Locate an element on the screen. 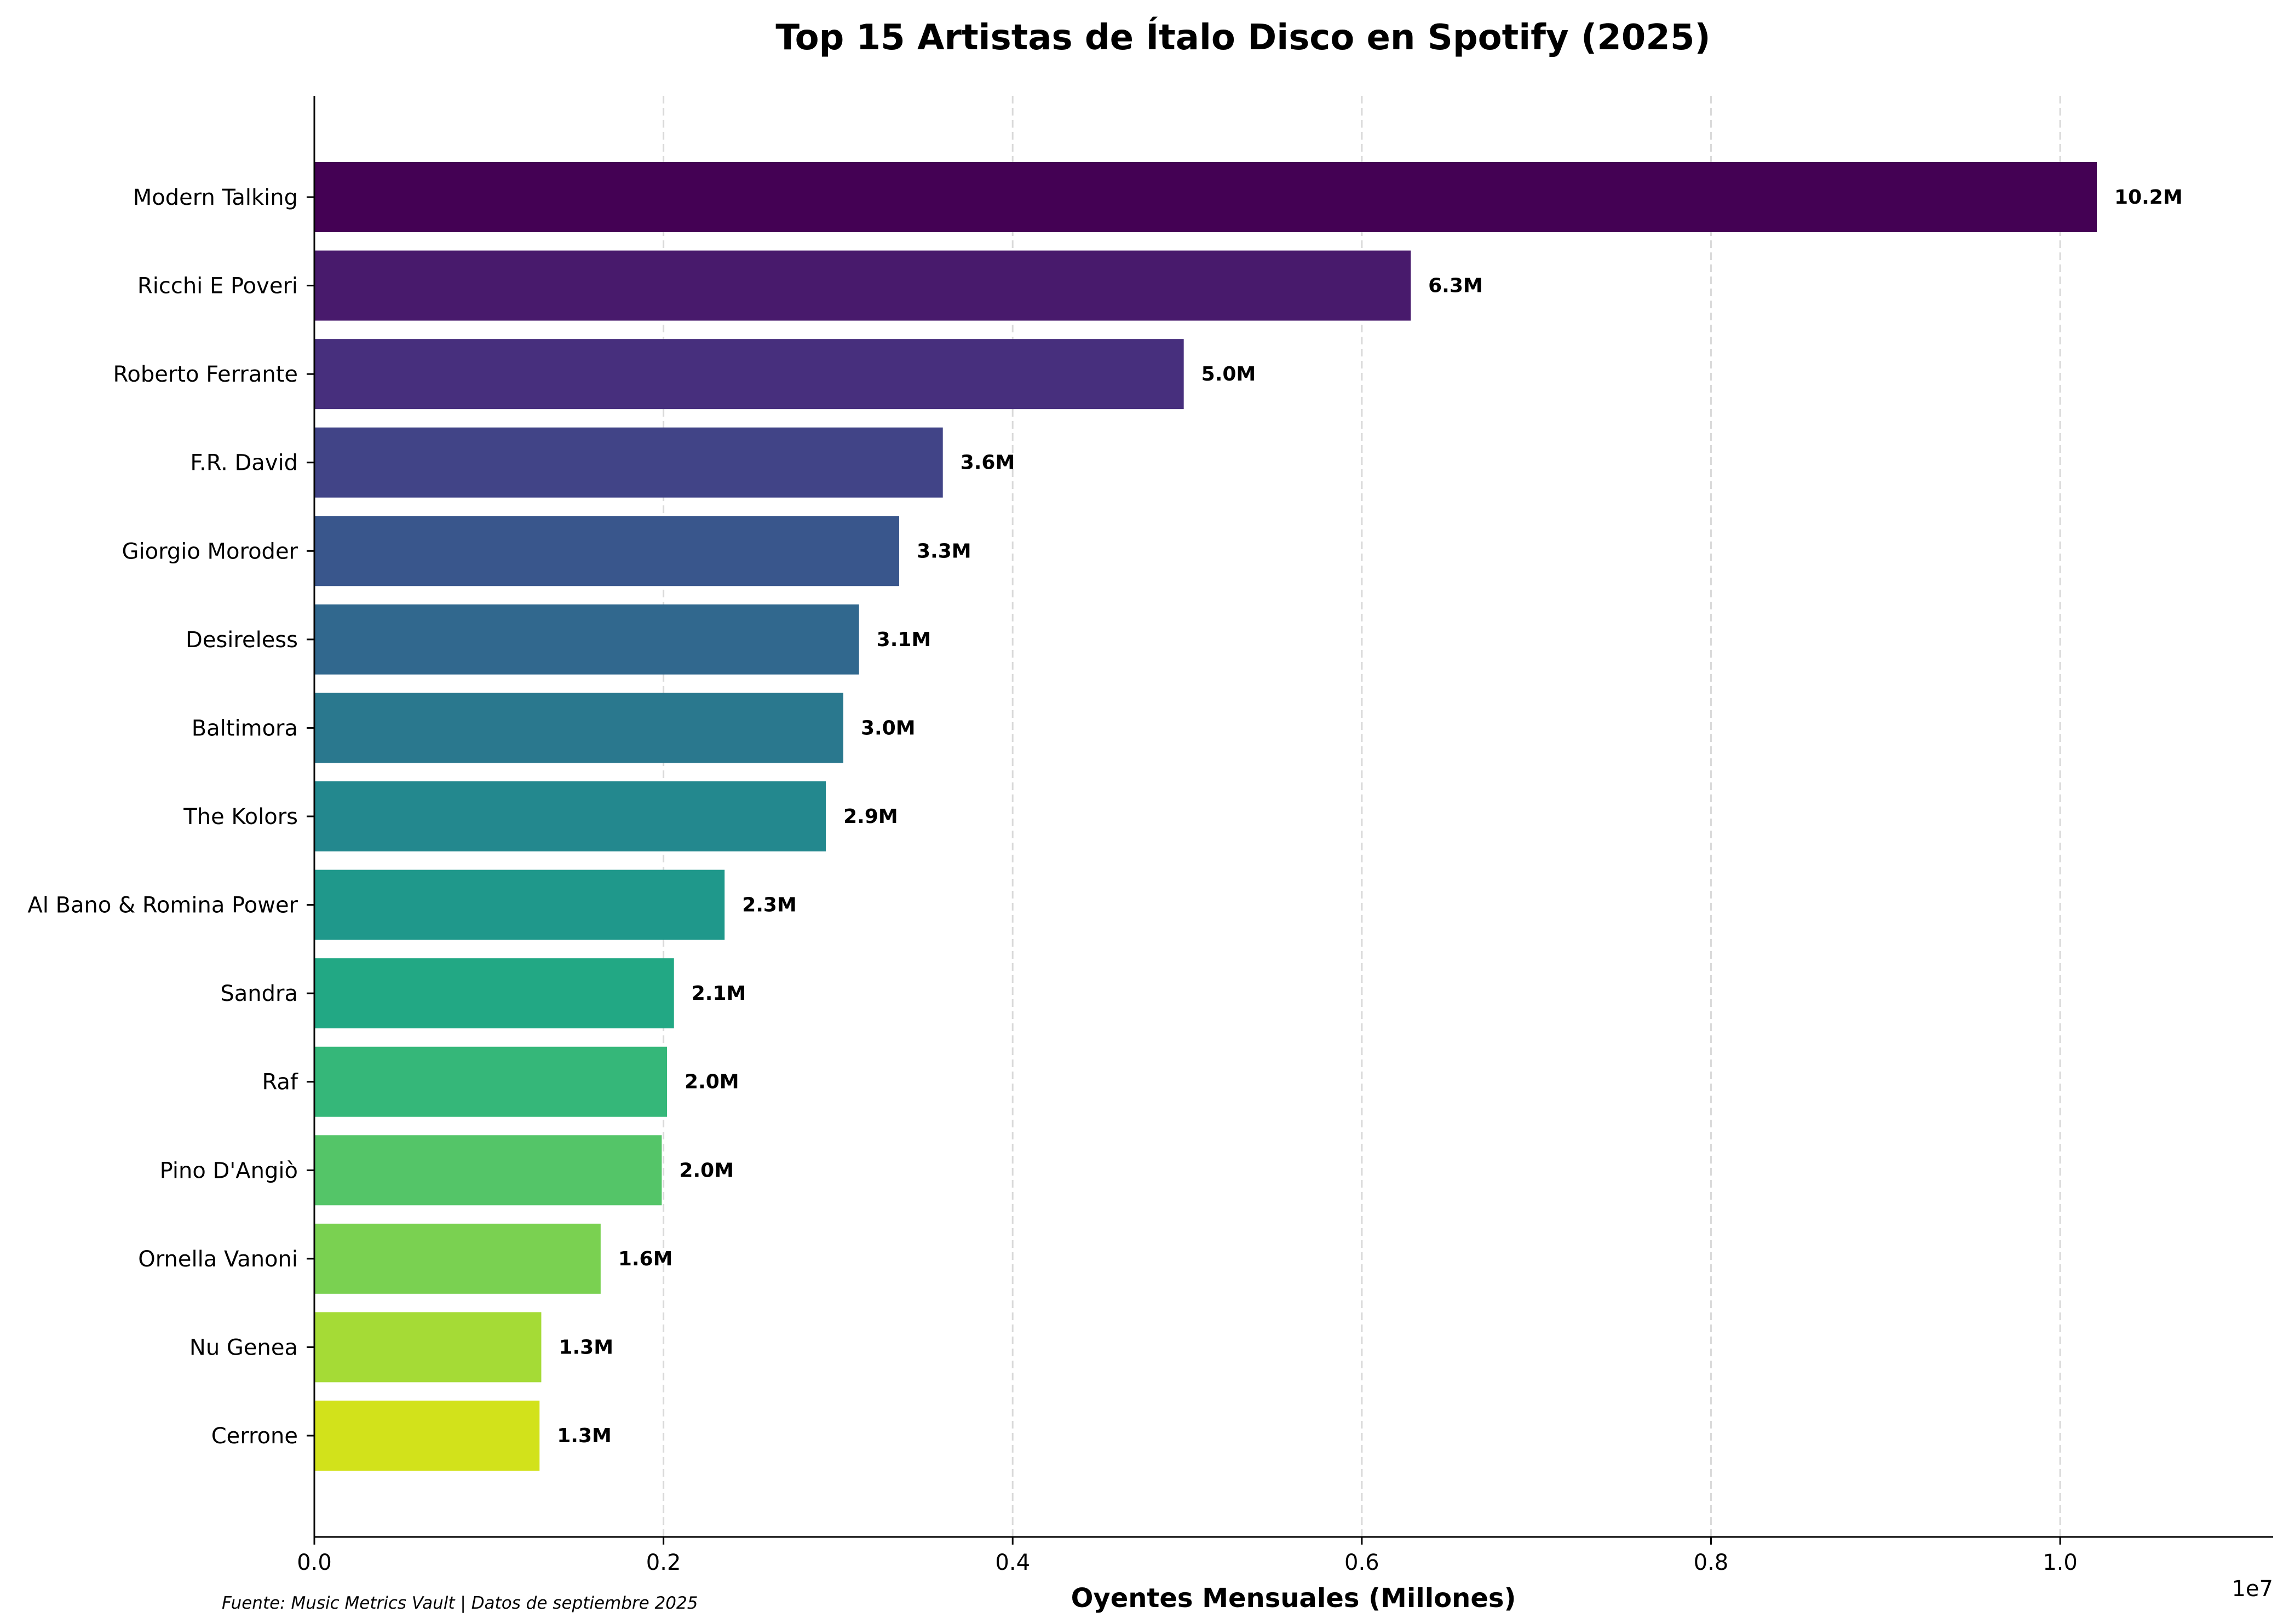 This screenshot has height=1624, width=2283. x-tick-label: 0.0 is located at coordinates (314, 1563).